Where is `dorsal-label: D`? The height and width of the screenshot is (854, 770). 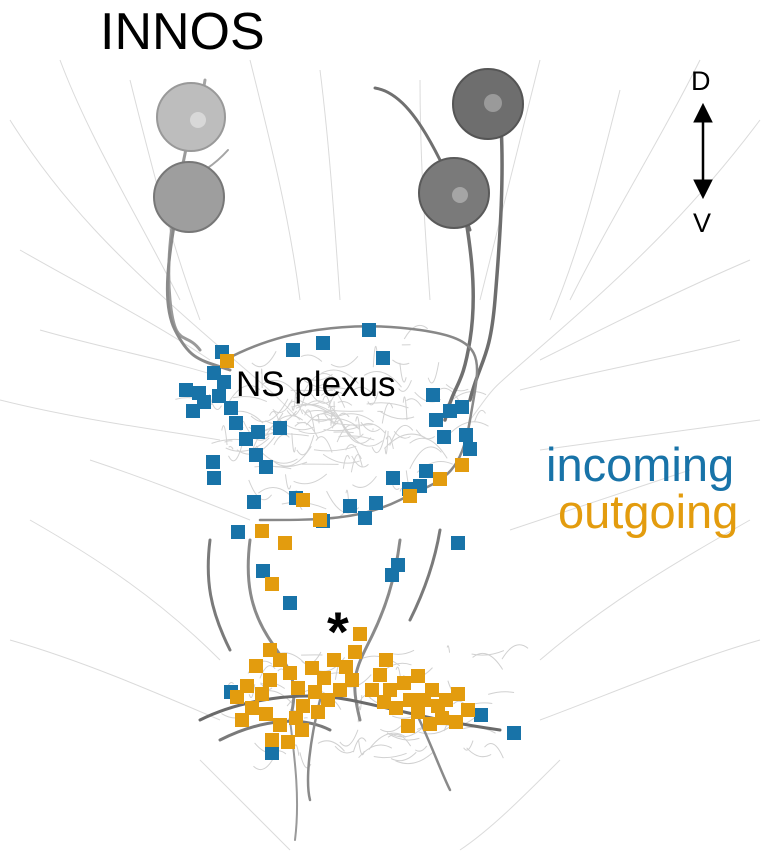 dorsal-label: D is located at coordinates (701, 81).